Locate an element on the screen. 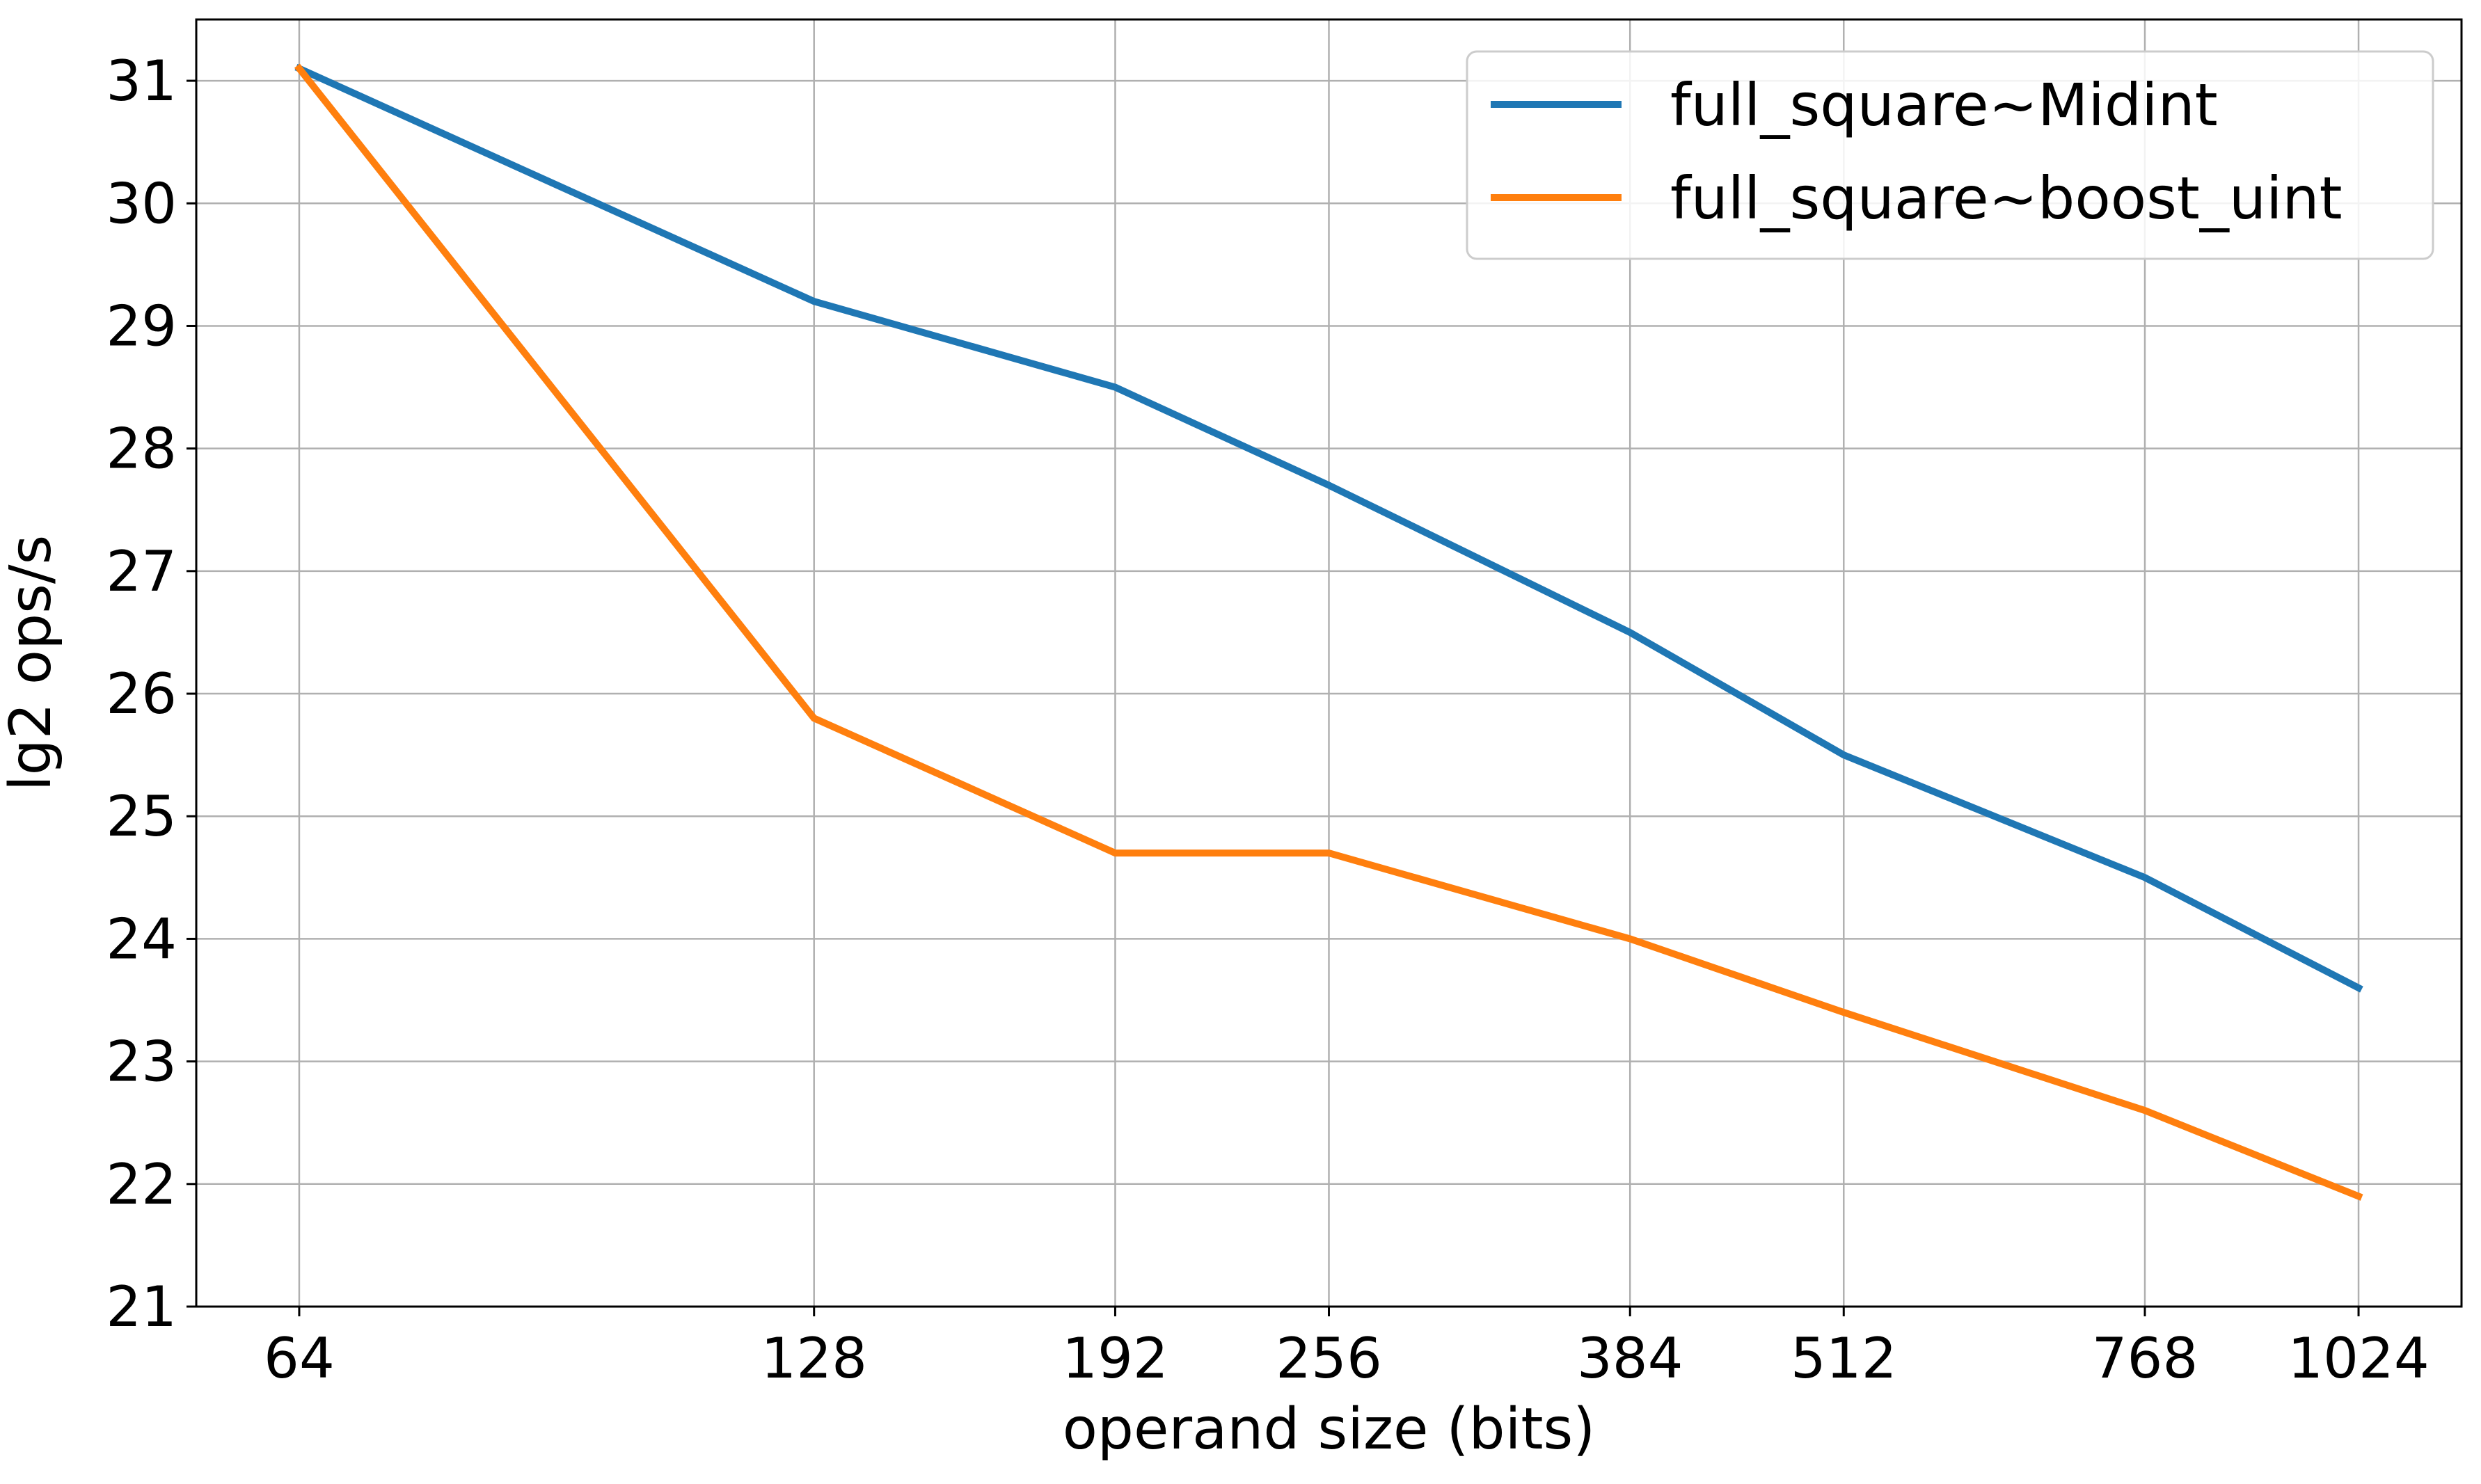 This screenshot has height=1484, width=2481. x-tick-label: 64 is located at coordinates (299, 1358).